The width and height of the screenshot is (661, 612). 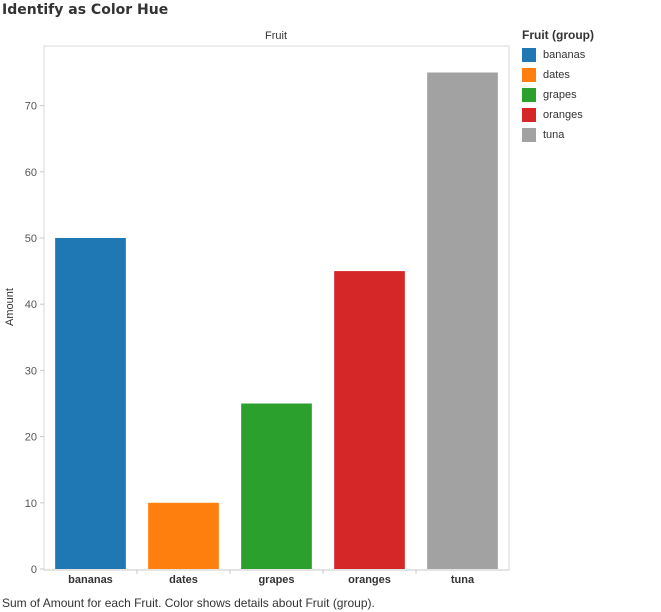 I want to click on bar-oranges, so click(x=369, y=420).